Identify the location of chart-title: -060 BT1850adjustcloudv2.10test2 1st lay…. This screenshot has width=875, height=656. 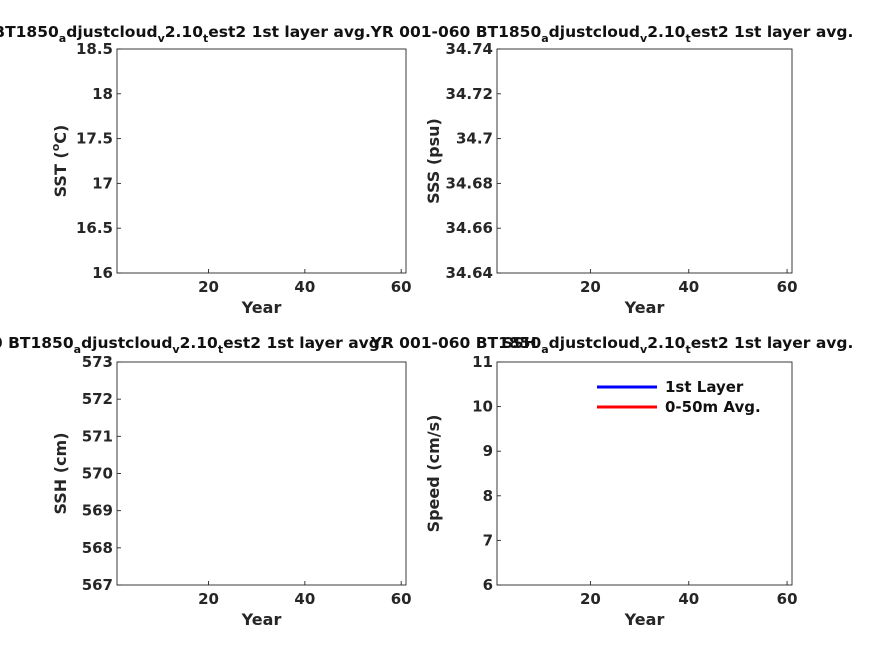
(185, 34).